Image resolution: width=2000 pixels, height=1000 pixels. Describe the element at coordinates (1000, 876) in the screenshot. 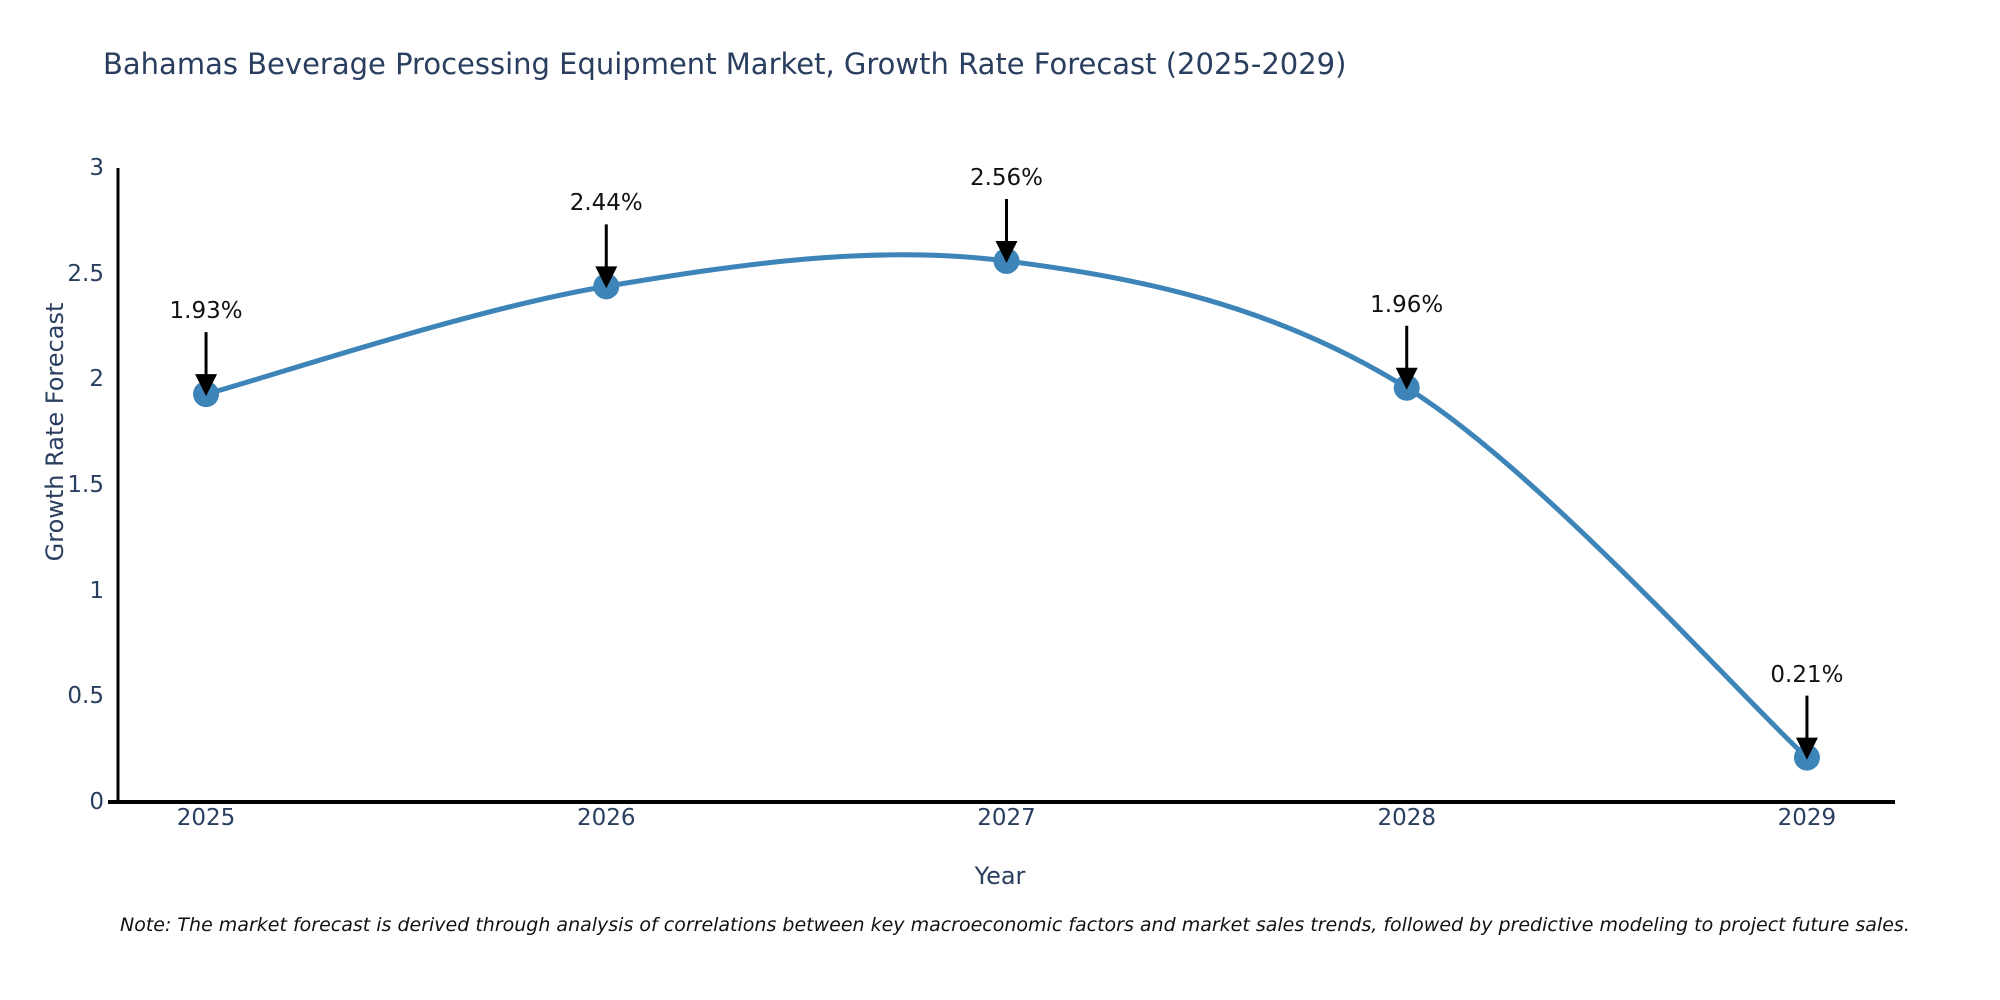

I see `x-axis-title: Year` at that location.